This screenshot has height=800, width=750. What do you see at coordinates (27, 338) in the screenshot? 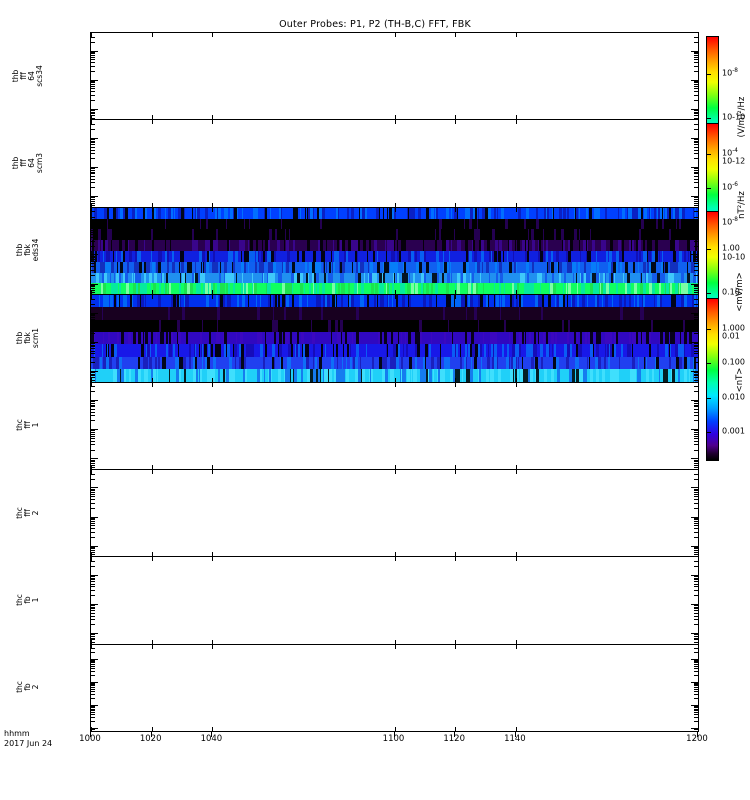
I see `panel-label-thb-fbk-scm1: thb fbk scm1` at bounding box center [27, 338].